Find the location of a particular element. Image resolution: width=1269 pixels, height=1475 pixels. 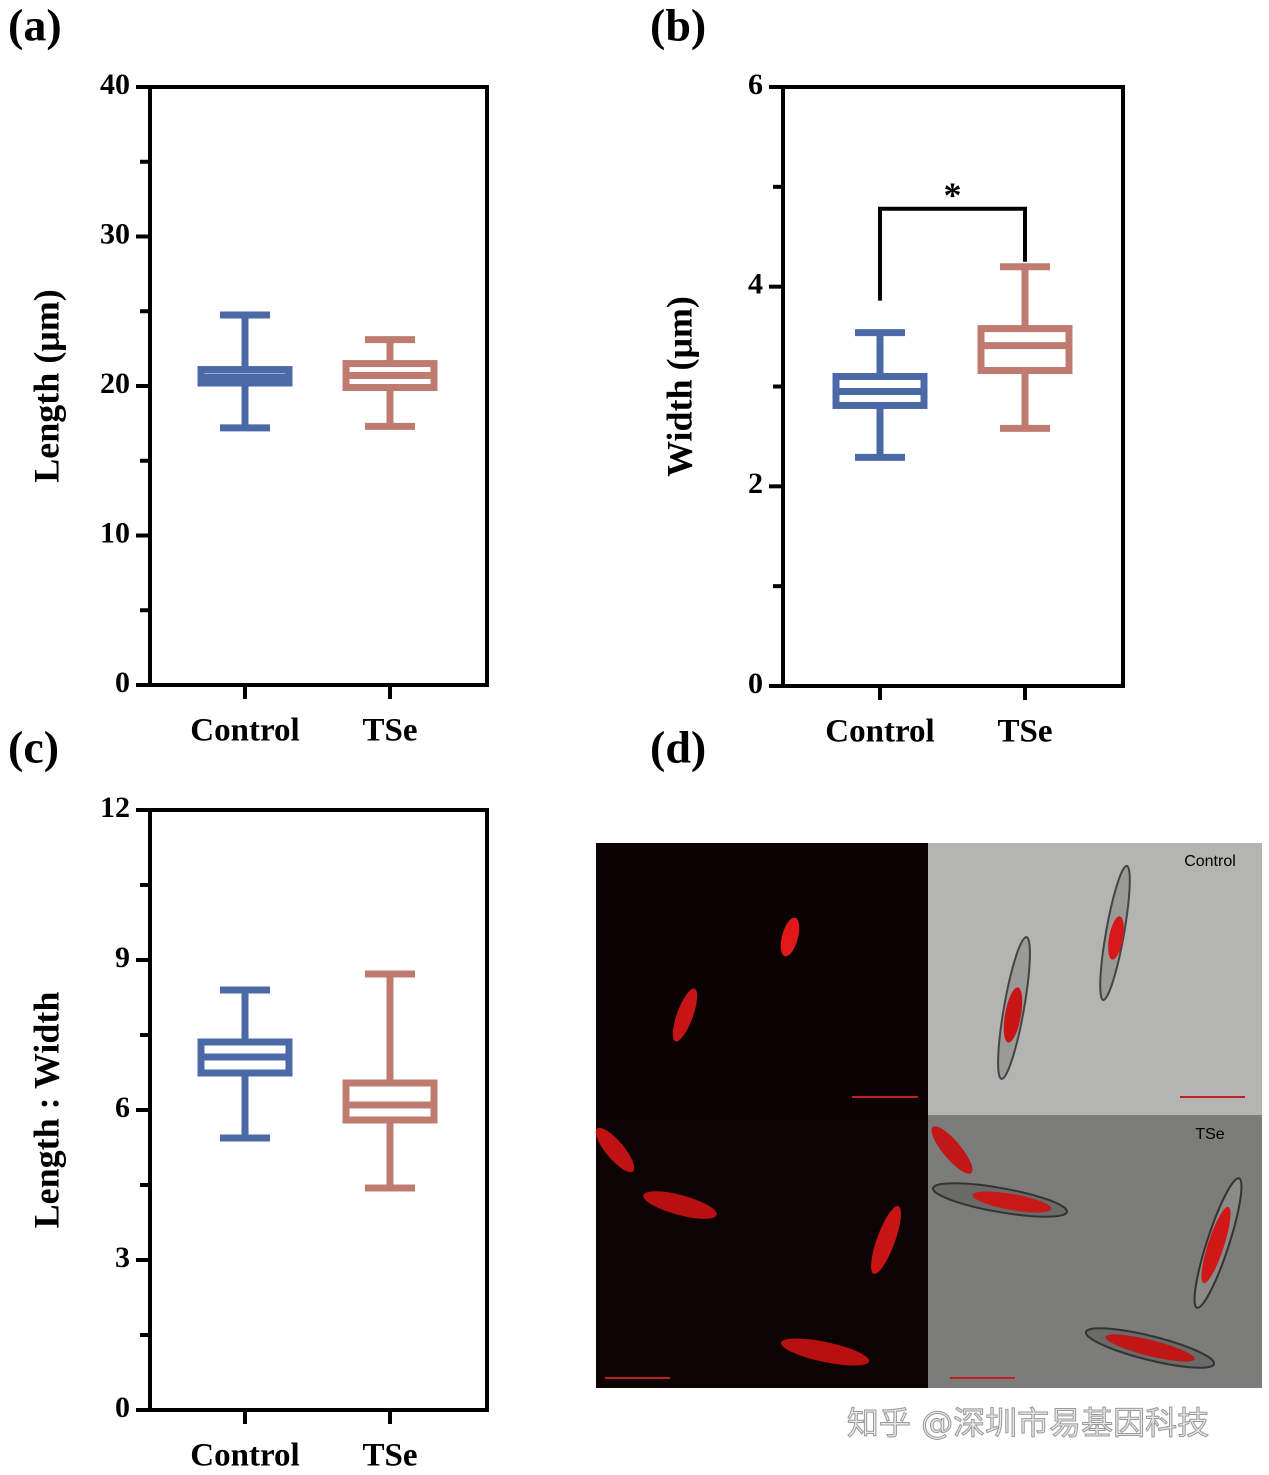

panel-label: (d) is located at coordinates (678, 747).